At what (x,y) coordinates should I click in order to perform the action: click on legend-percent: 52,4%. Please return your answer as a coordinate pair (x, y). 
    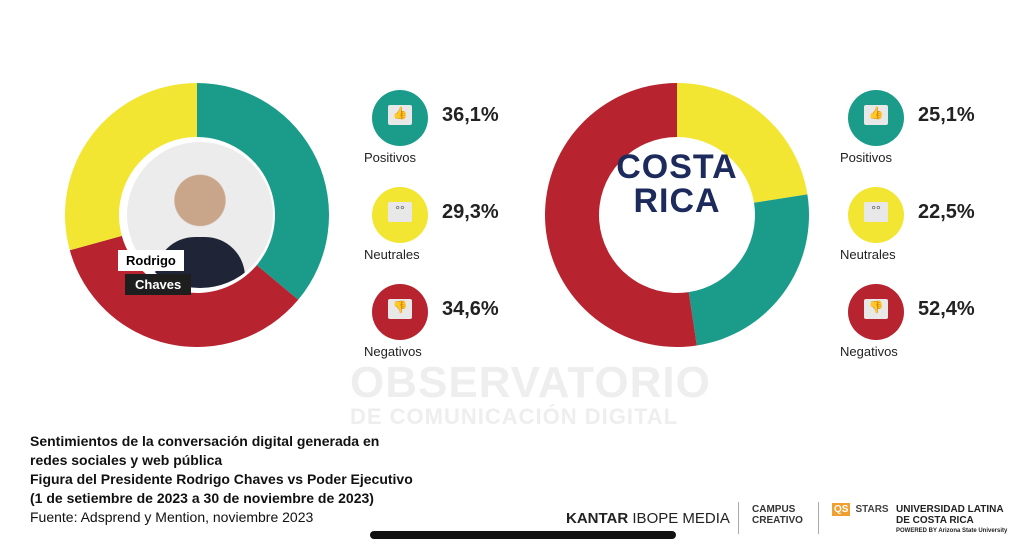
    Looking at the image, I should click on (946, 309).